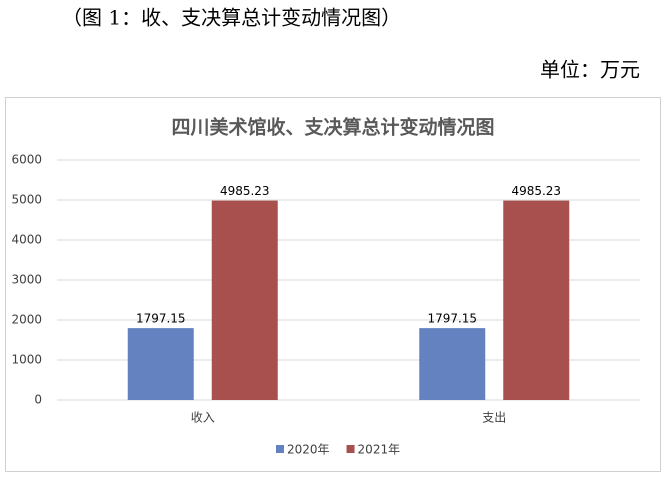 This screenshot has width=666, height=478. What do you see at coordinates (26, 320) in the screenshot?
I see `y-tick-label: 2000` at bounding box center [26, 320].